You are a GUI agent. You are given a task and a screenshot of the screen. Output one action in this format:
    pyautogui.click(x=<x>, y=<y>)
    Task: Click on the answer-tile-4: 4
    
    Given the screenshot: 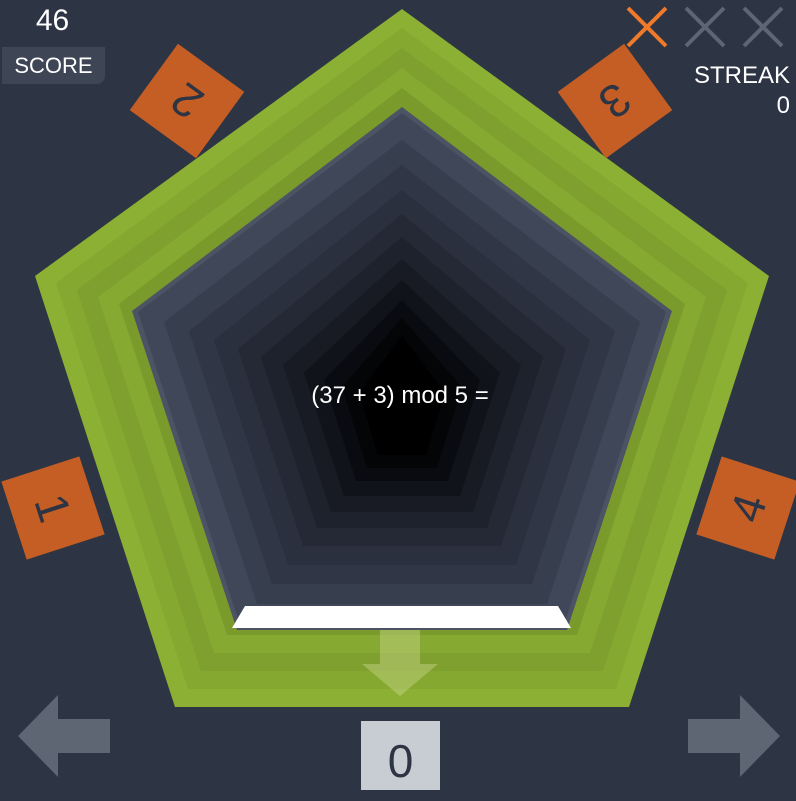 What is the action you would take?
    pyautogui.click(x=746, y=508)
    